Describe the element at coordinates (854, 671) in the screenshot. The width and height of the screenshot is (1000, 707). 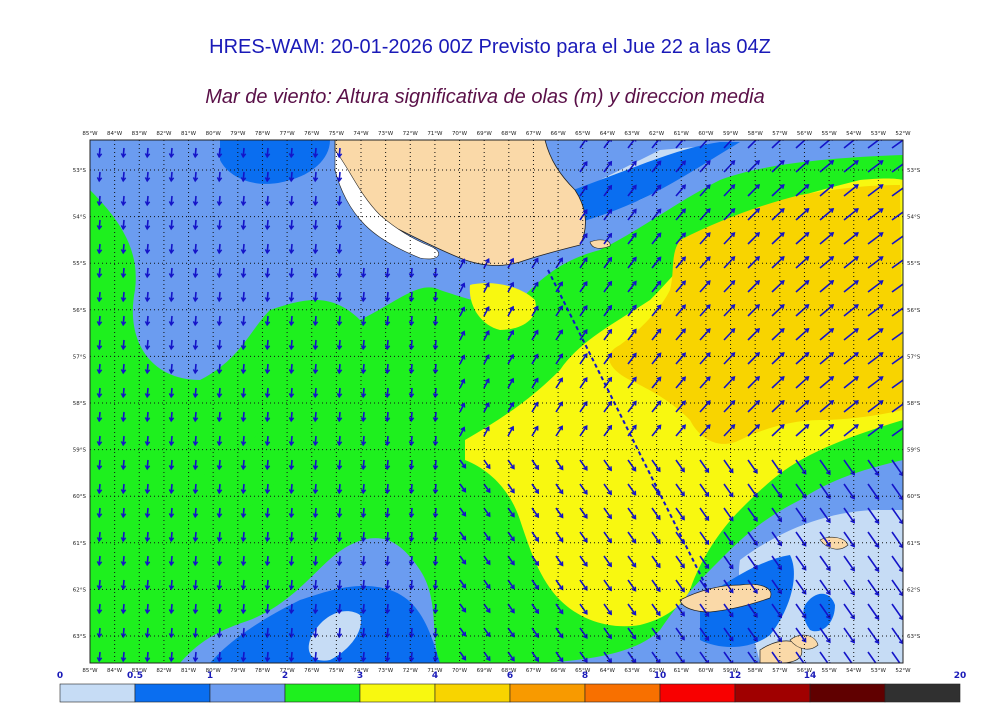
I see `lon-label-bottom: 54°W` at that location.